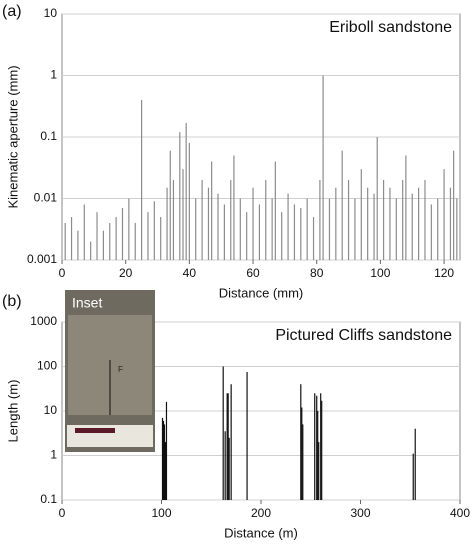 The height and width of the screenshot is (555, 474). What do you see at coordinates (87, 303) in the screenshot?
I see `inset-label: Inset` at bounding box center [87, 303].